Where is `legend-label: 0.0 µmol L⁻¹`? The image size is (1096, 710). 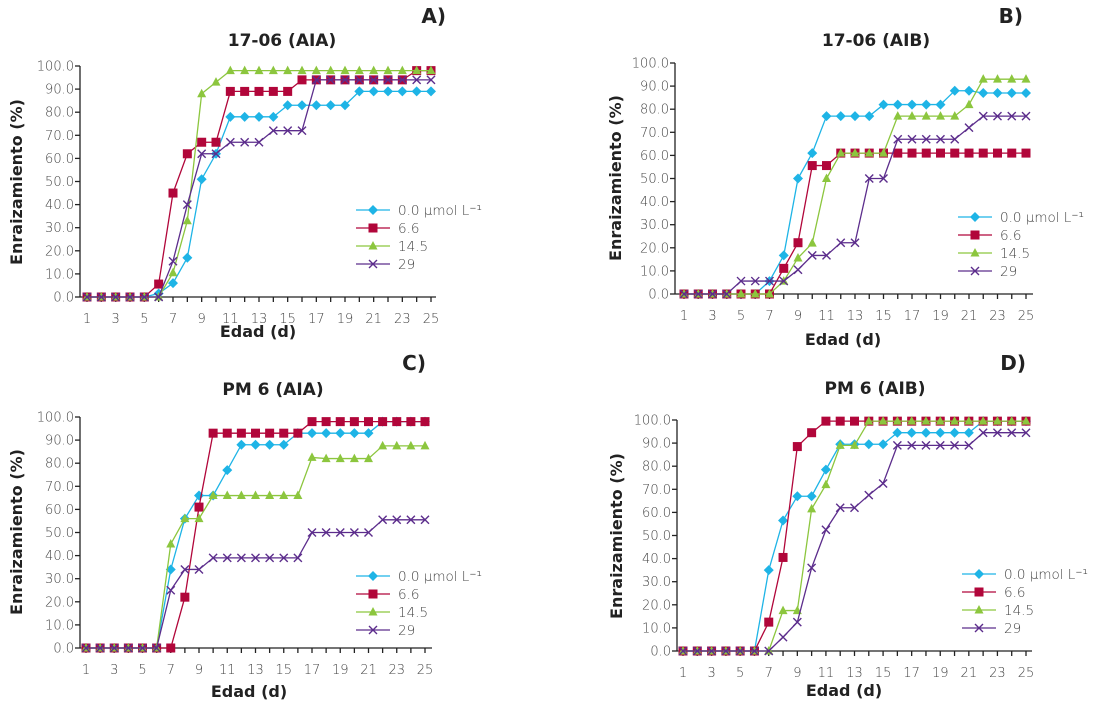 legend-label: 0.0 µmol L⁻¹ is located at coordinates (1042, 218).